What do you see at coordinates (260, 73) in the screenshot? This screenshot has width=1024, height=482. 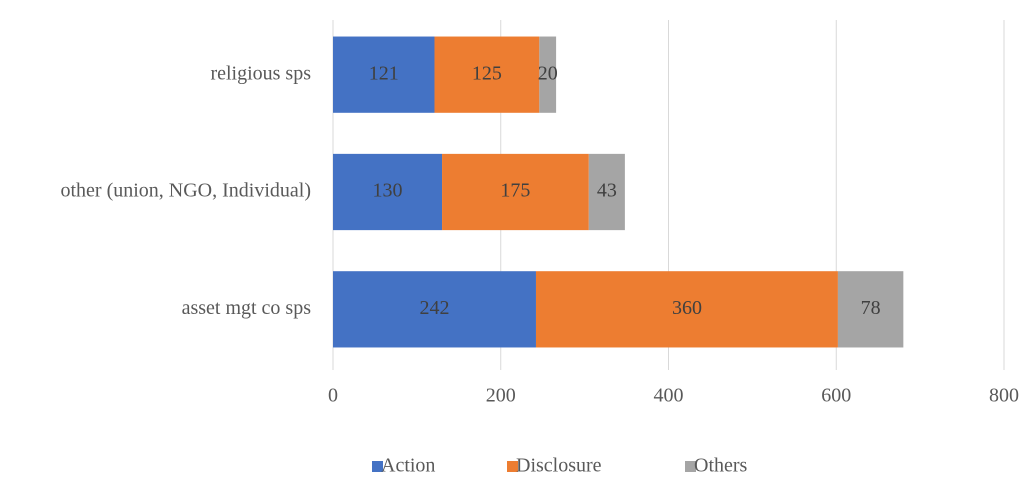 I see `y-tick-label: religious sps` at bounding box center [260, 73].